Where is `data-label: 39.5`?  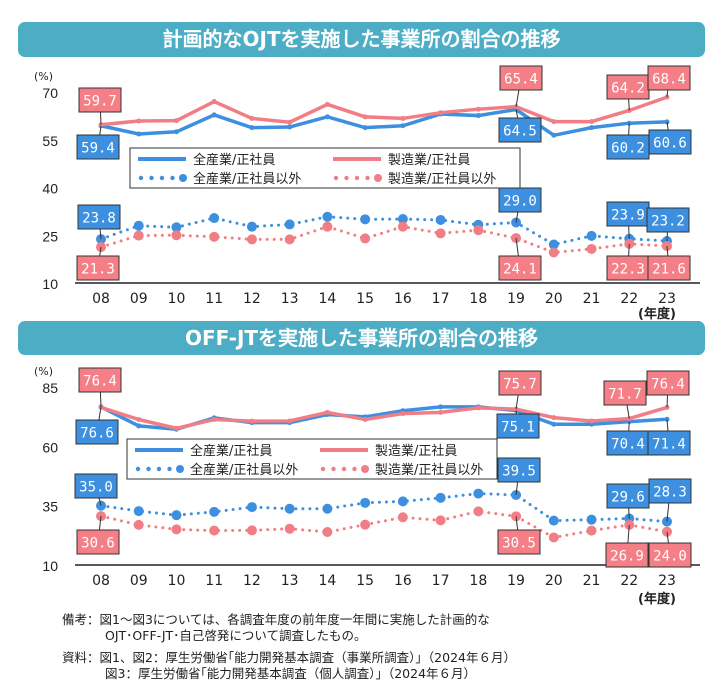
data-label: 39.5 is located at coordinates (519, 472).